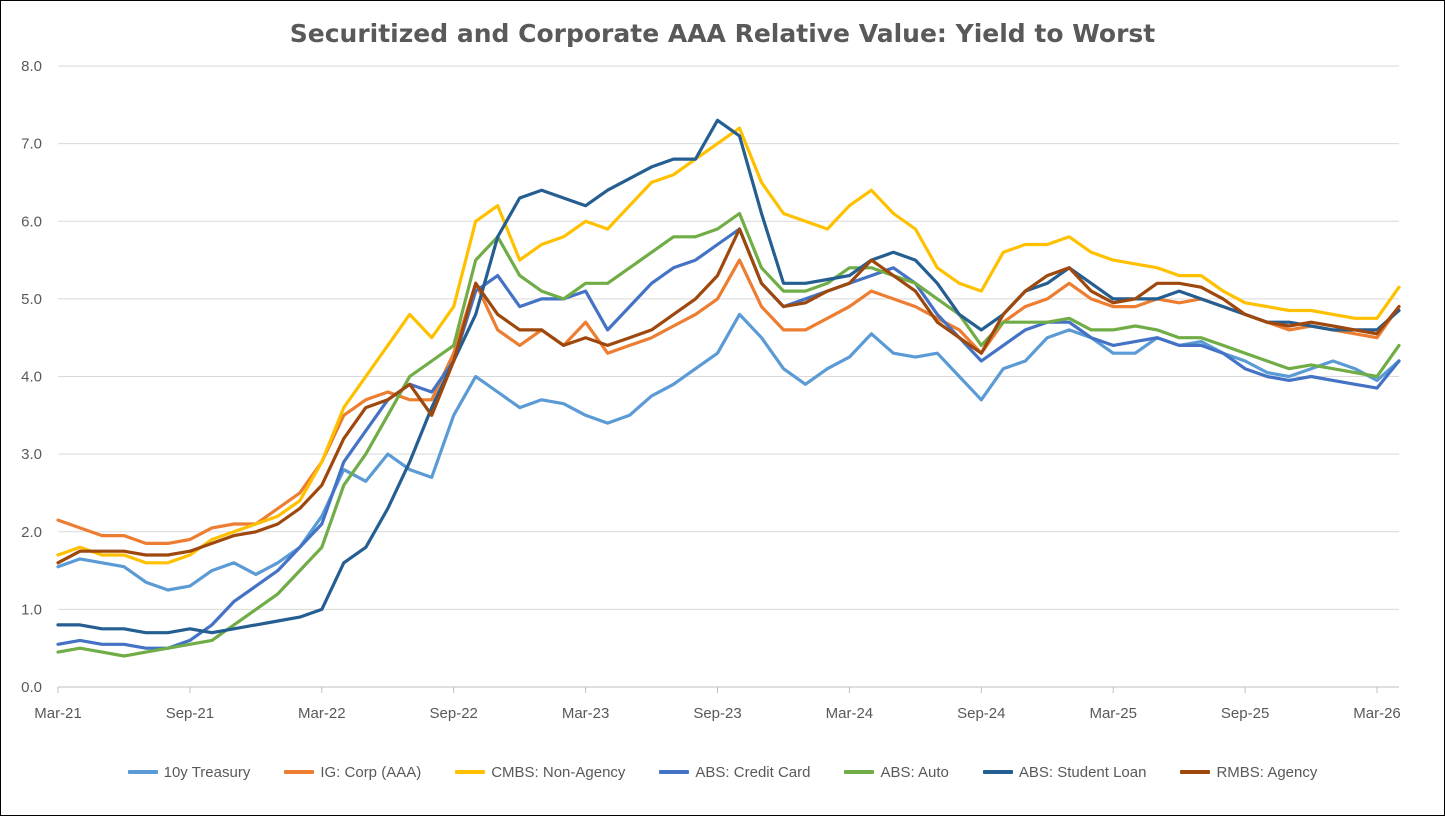 The image size is (1445, 816). What do you see at coordinates (31, 609) in the screenshot?
I see `y-tick-label: 1.0` at bounding box center [31, 609].